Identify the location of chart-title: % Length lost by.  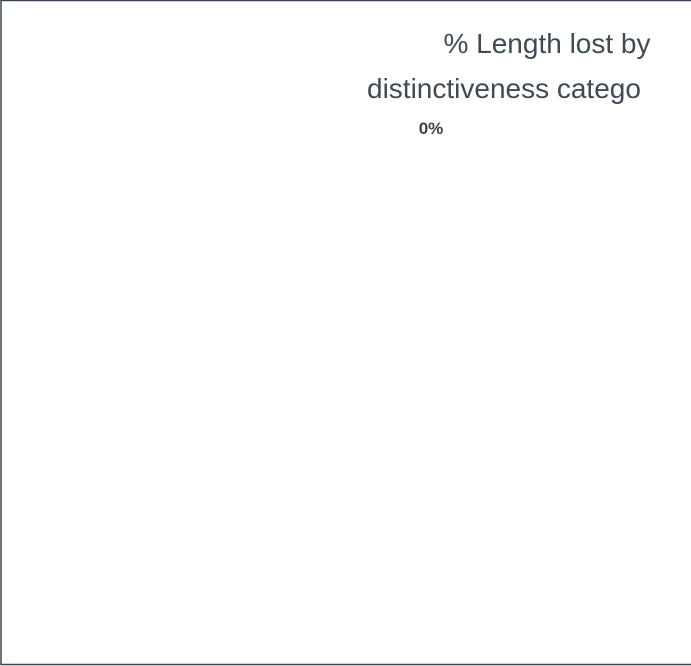
(546, 43).